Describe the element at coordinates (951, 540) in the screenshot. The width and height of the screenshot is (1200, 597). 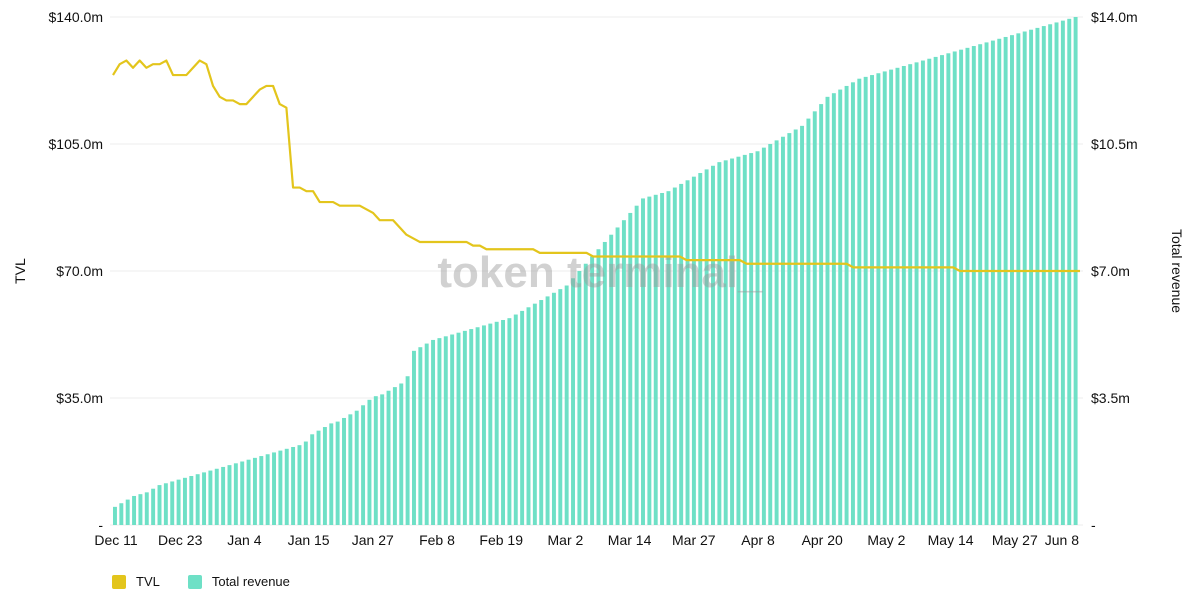
I see `x-tick-label: May 14` at that location.